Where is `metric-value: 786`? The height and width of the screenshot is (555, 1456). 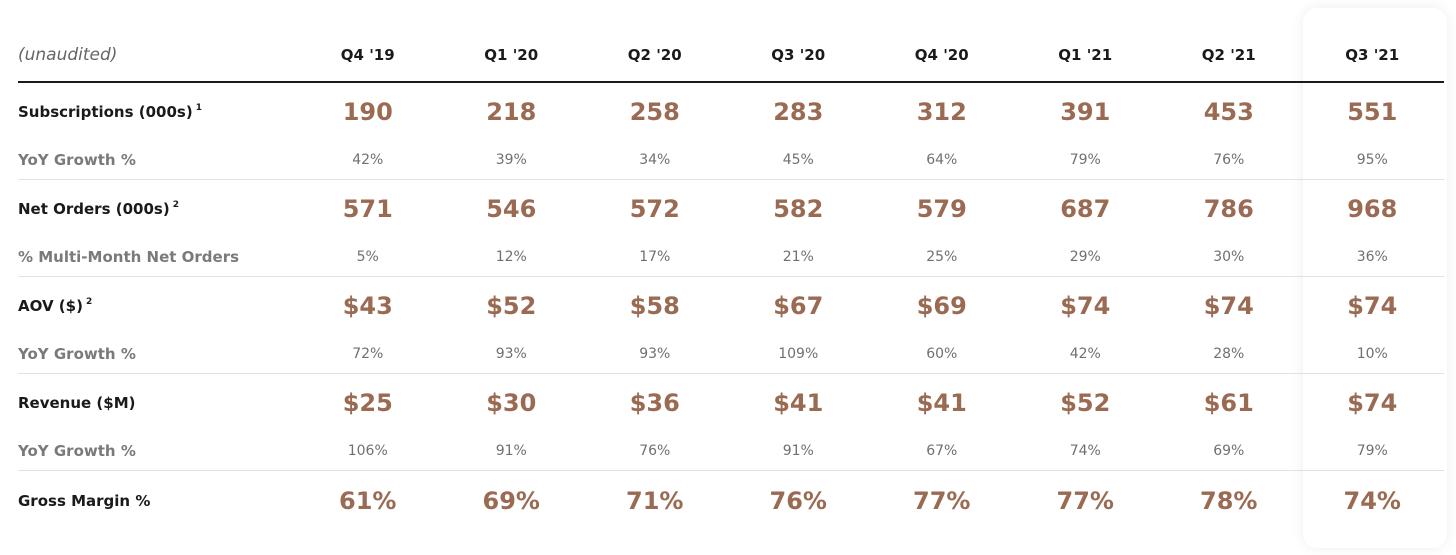 metric-value: 786 is located at coordinates (1228, 209).